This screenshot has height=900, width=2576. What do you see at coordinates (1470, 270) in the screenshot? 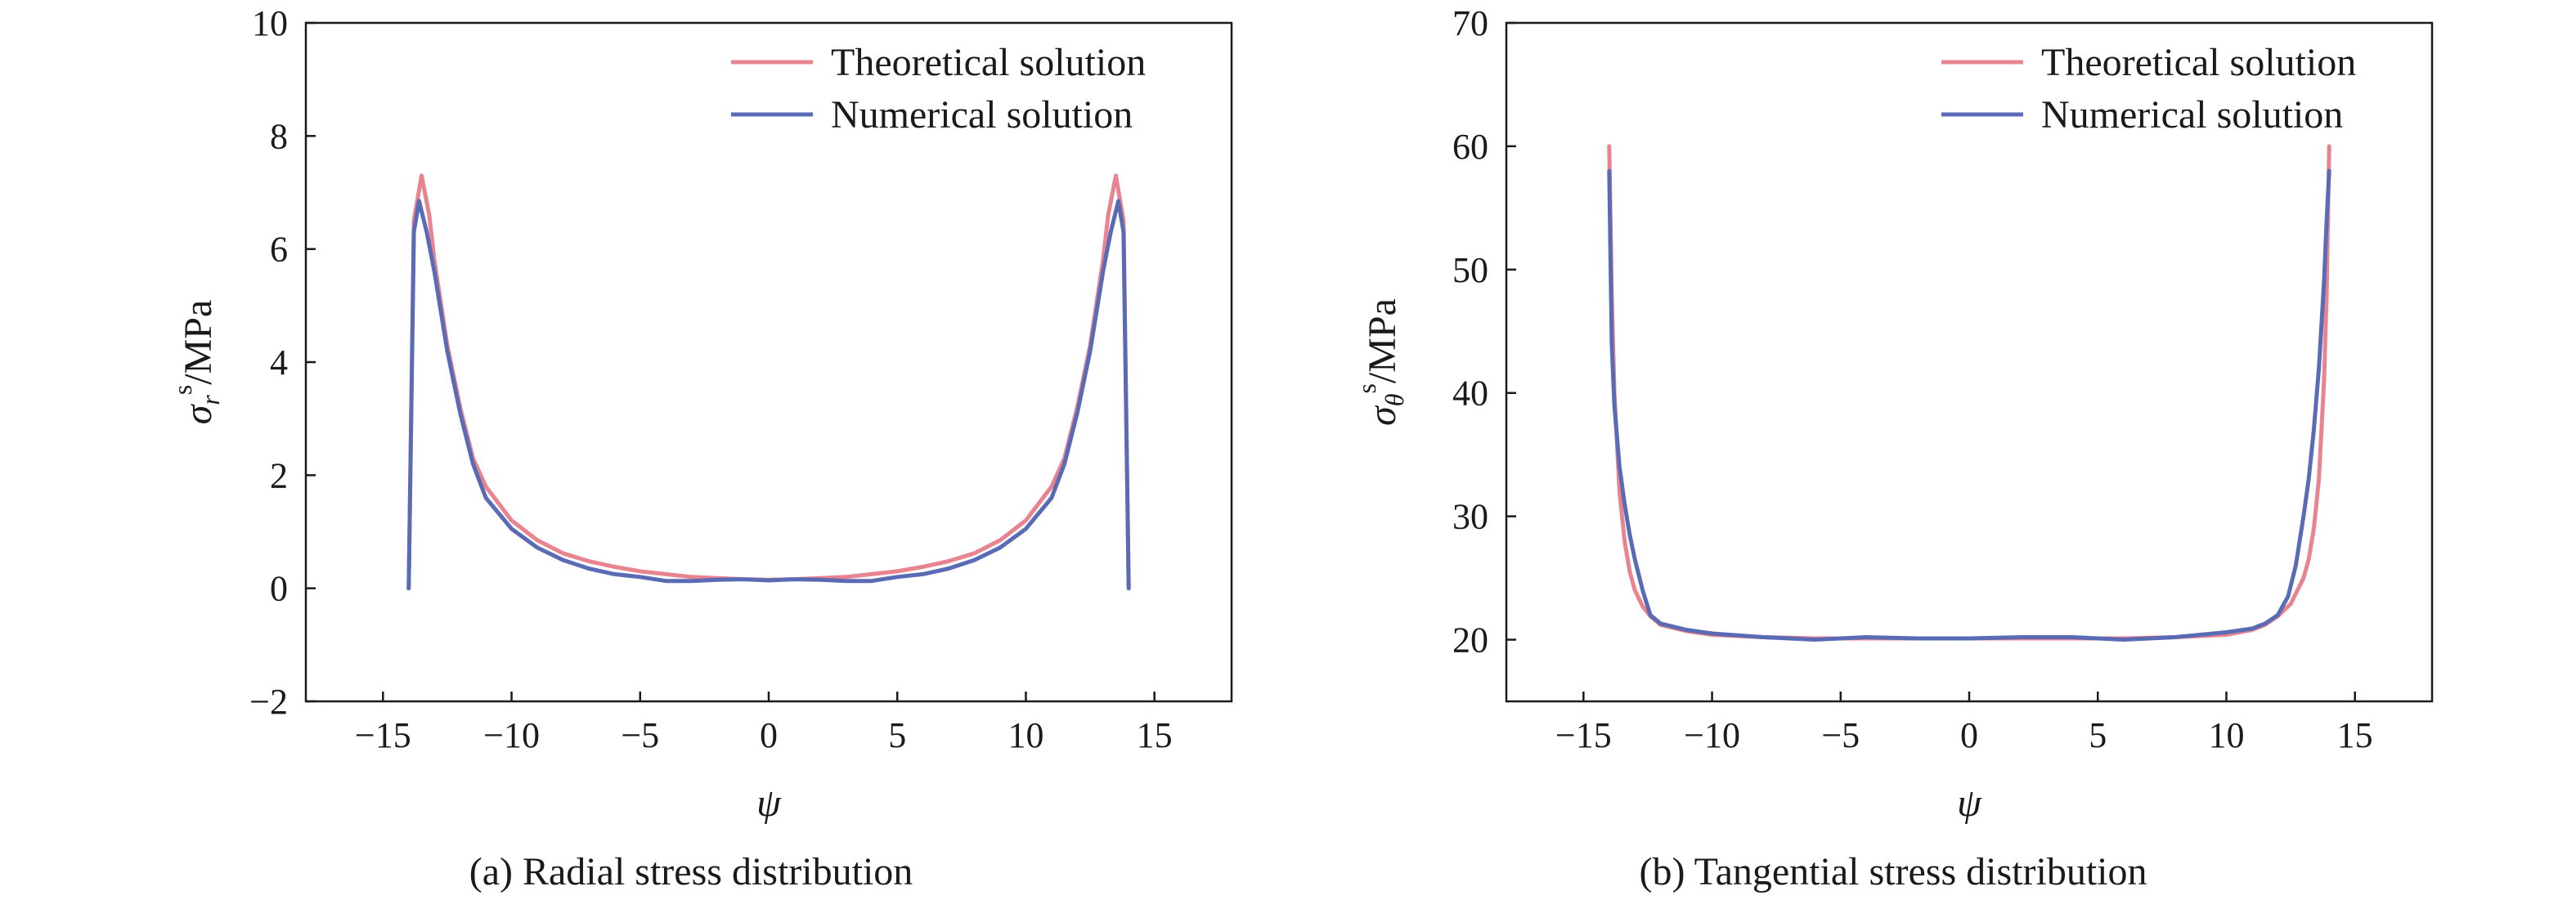
I see `y-tick-label: 50` at bounding box center [1470, 270].